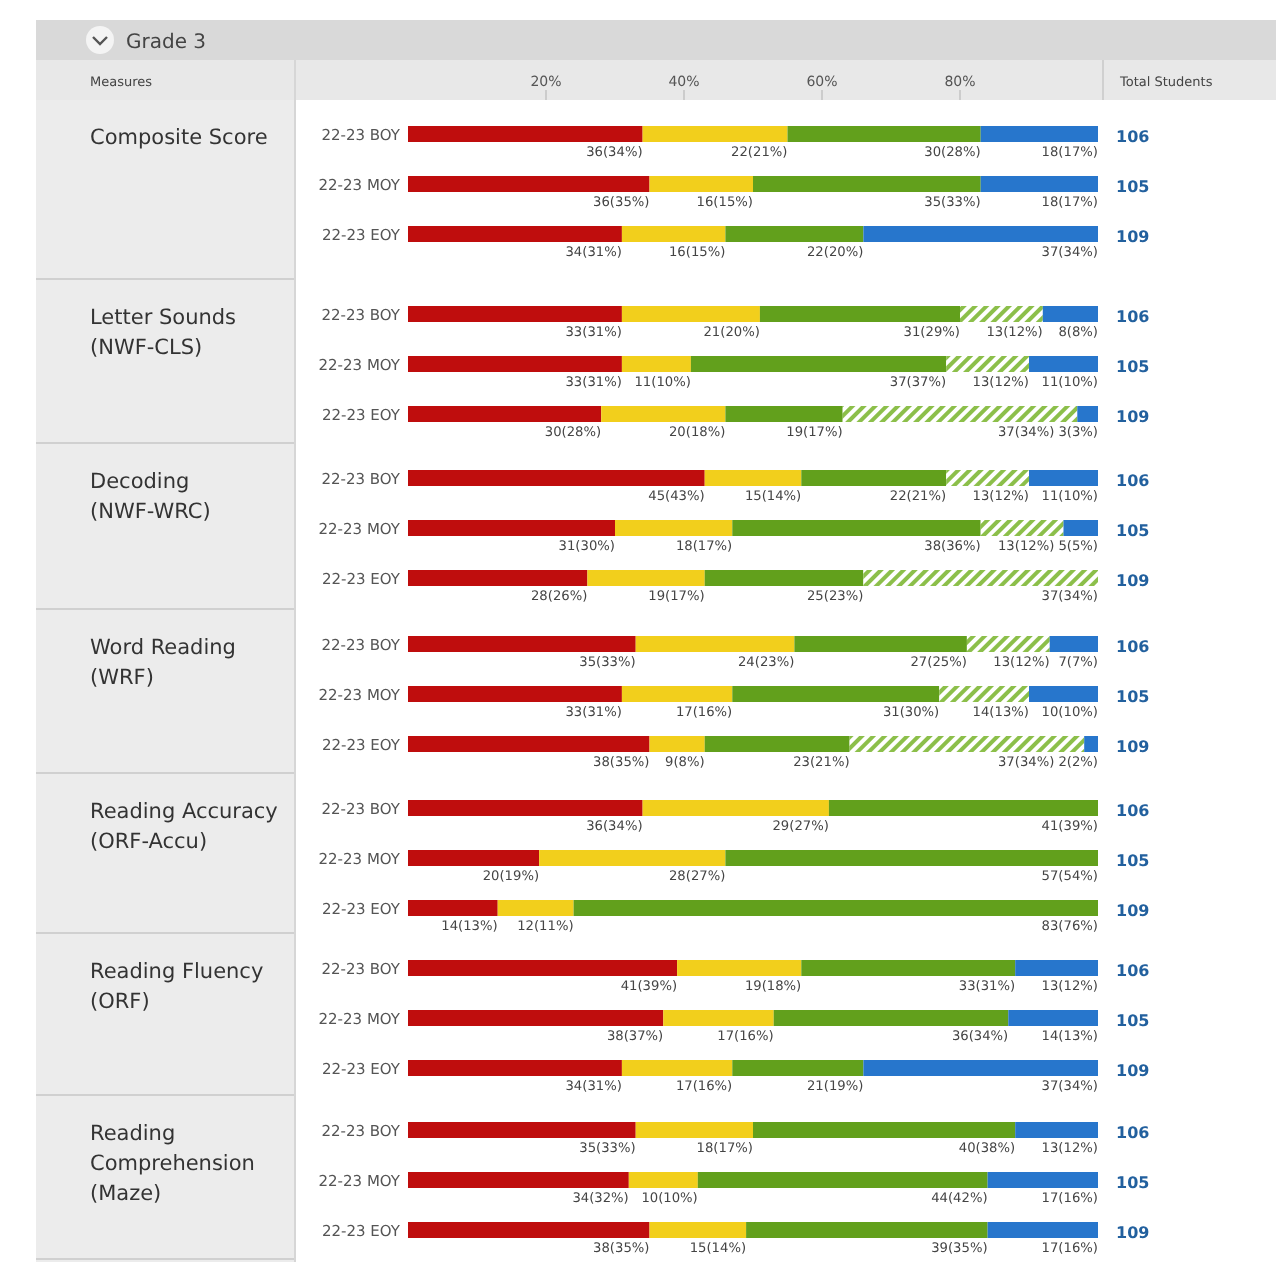 The height and width of the screenshot is (1262, 1276). What do you see at coordinates (163, 333) in the screenshot?
I see `text: Letter Sounds (NWF-CLS)` at bounding box center [163, 333].